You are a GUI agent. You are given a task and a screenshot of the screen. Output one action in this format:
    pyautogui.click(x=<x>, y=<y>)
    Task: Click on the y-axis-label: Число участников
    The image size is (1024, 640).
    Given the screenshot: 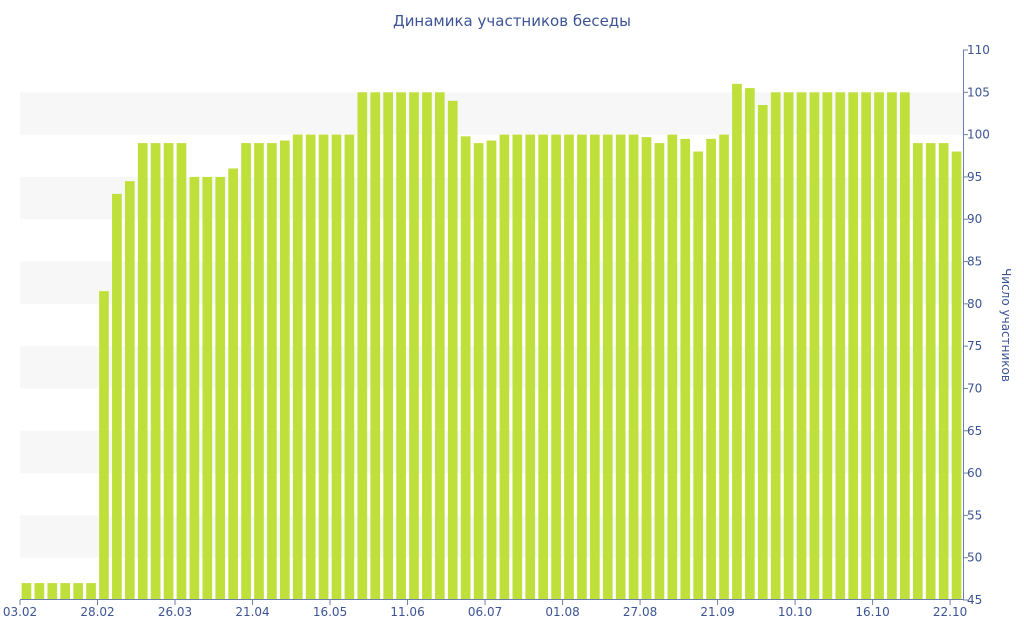 What is the action you would take?
    pyautogui.click(x=1006, y=325)
    